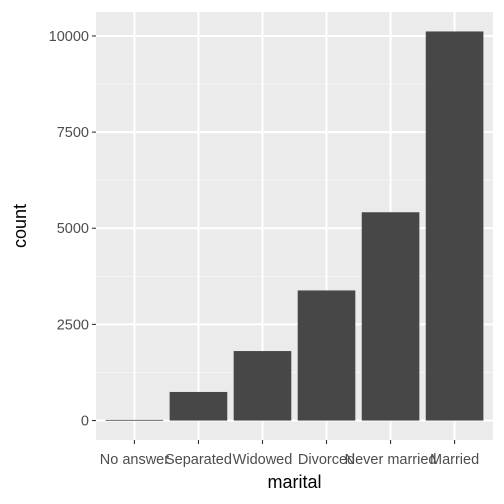 The image size is (504, 504). Describe the element at coordinates (390, 316) in the screenshot. I see `bar-never-married` at that location.